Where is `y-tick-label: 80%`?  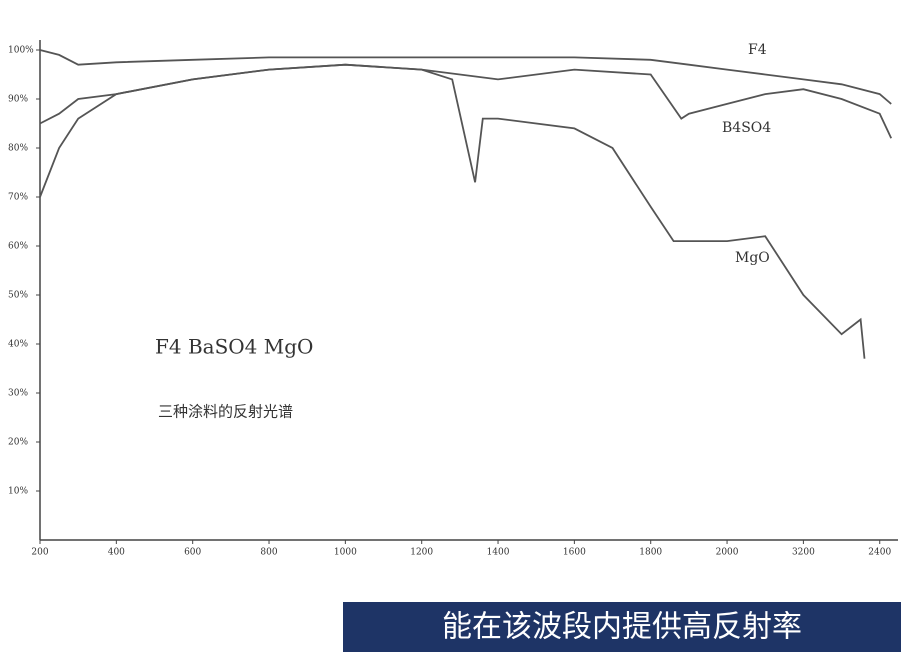 y-tick-label: 80% is located at coordinates (18, 149).